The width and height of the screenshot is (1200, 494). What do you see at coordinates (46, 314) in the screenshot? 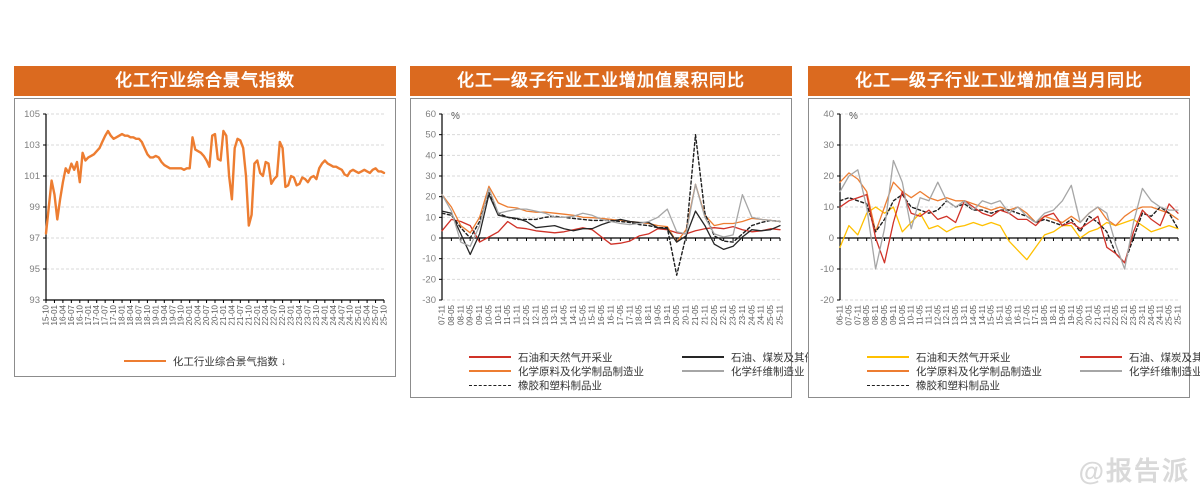
I see `x-axis-tick-label: 15-10` at bounding box center [46, 314].